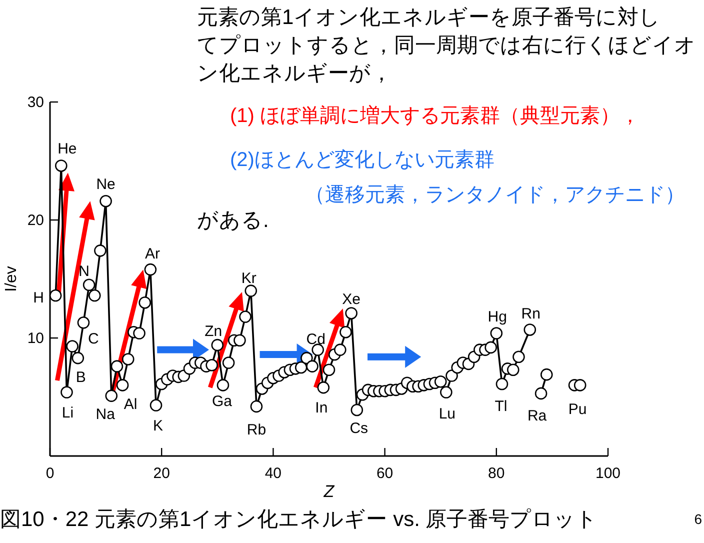 The width and height of the screenshot is (704, 543). I want to click on annotation: （遷移元素，ランタノイド，アクチニド）, so click(495, 195).